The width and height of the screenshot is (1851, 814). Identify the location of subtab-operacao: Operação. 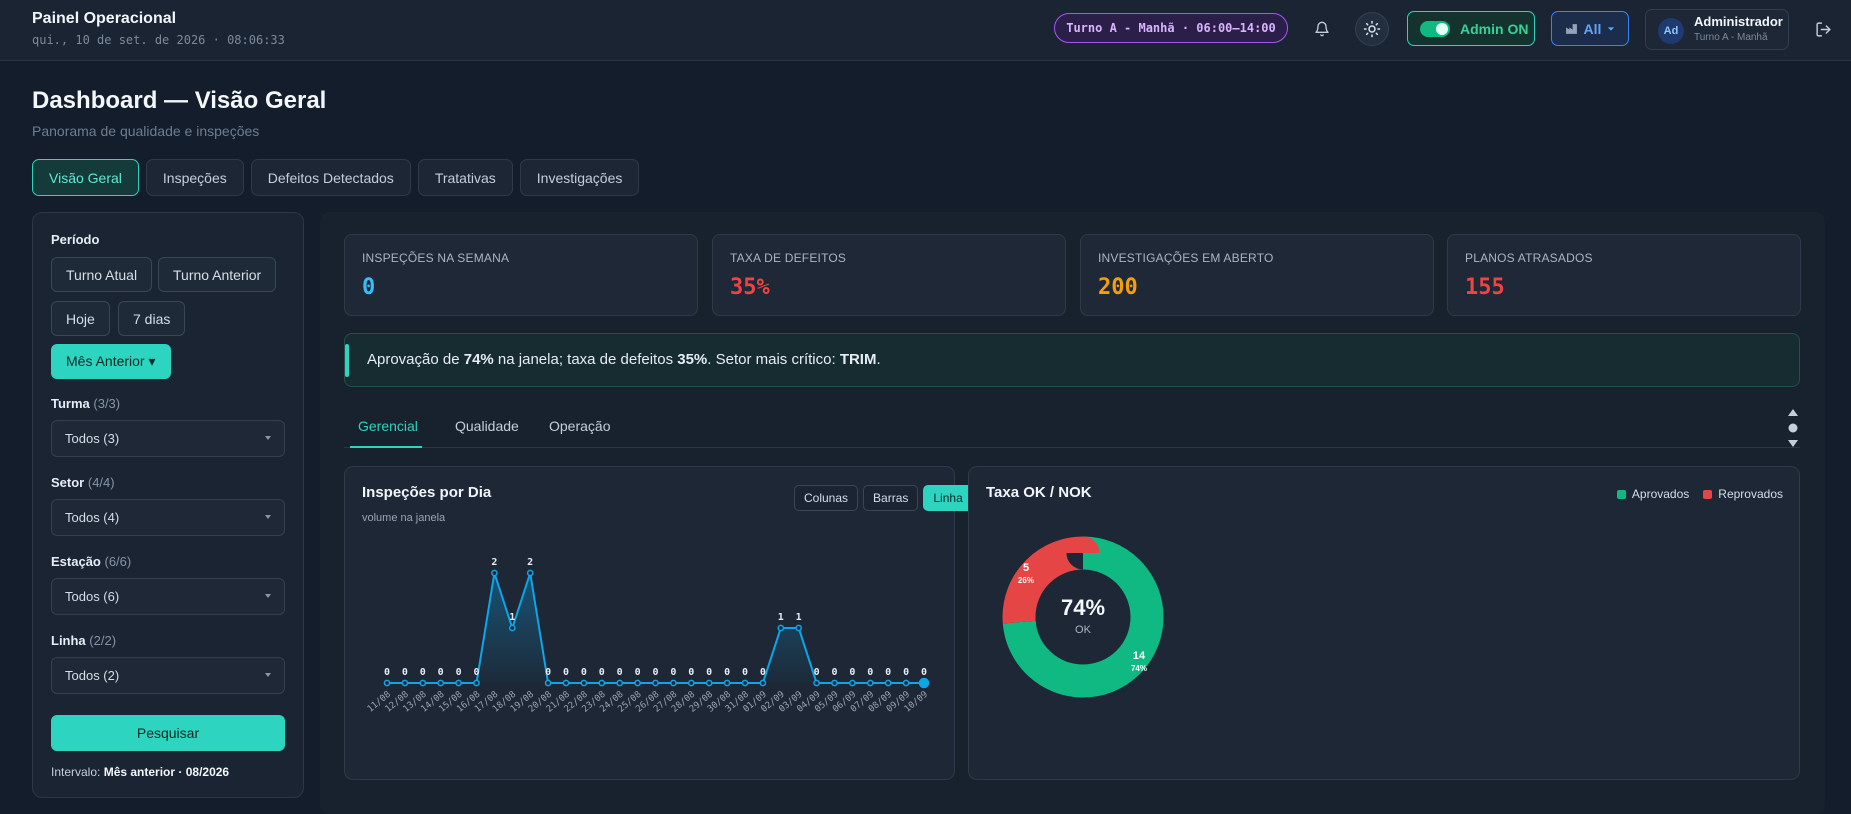
(580, 426).